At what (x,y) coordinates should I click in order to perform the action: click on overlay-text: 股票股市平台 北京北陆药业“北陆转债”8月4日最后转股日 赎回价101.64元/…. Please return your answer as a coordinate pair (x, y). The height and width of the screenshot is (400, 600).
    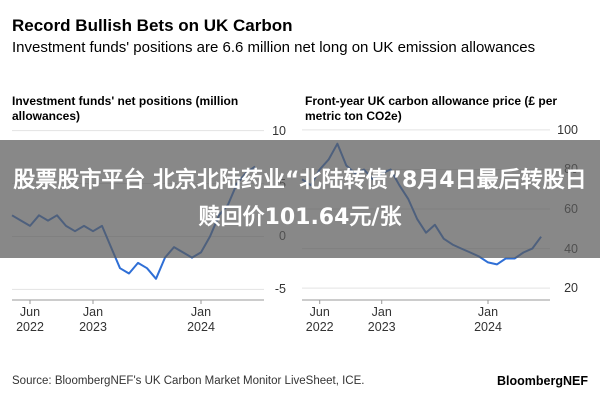
    Looking at the image, I should click on (300, 199).